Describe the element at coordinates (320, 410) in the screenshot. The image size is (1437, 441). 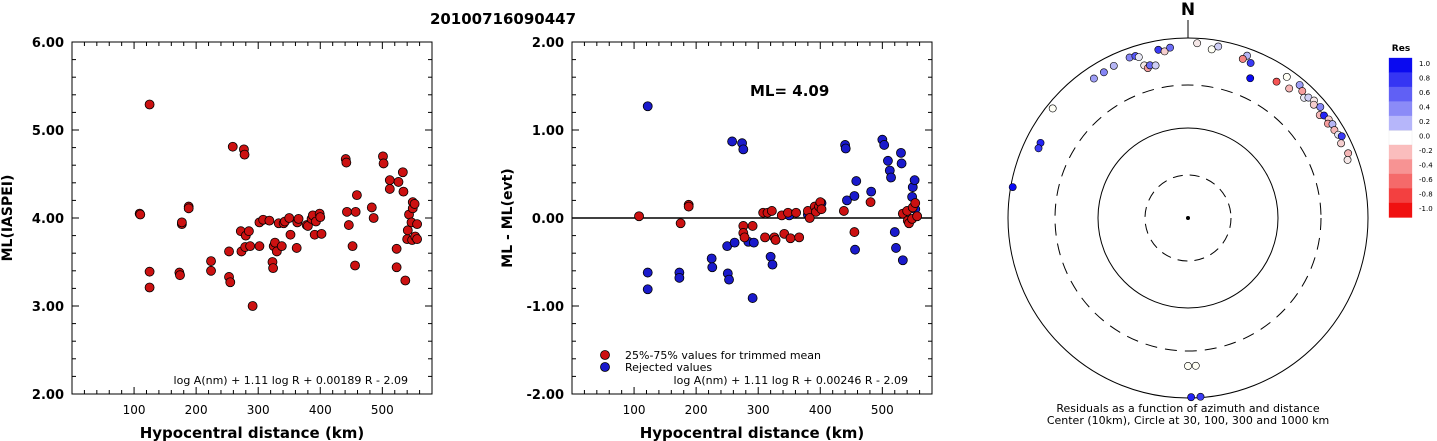
I see `x-tick-label: 400` at that location.